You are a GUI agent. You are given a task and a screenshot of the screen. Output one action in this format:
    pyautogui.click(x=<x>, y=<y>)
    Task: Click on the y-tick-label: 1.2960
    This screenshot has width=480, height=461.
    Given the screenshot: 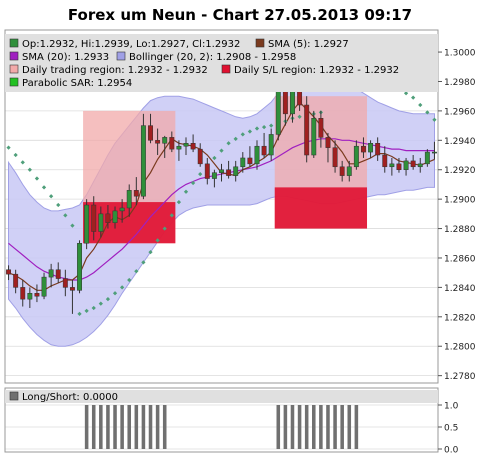 What is the action you would take?
    pyautogui.click(x=460, y=112)
    